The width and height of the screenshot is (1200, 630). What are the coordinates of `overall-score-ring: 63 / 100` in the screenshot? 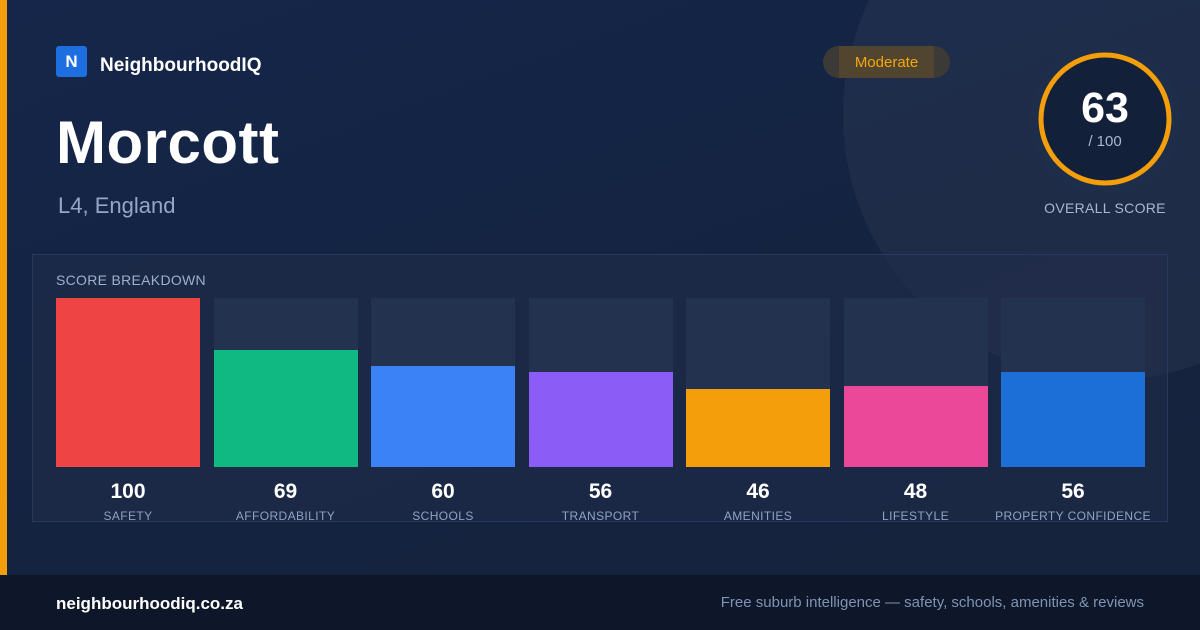 It's located at (1105, 119).